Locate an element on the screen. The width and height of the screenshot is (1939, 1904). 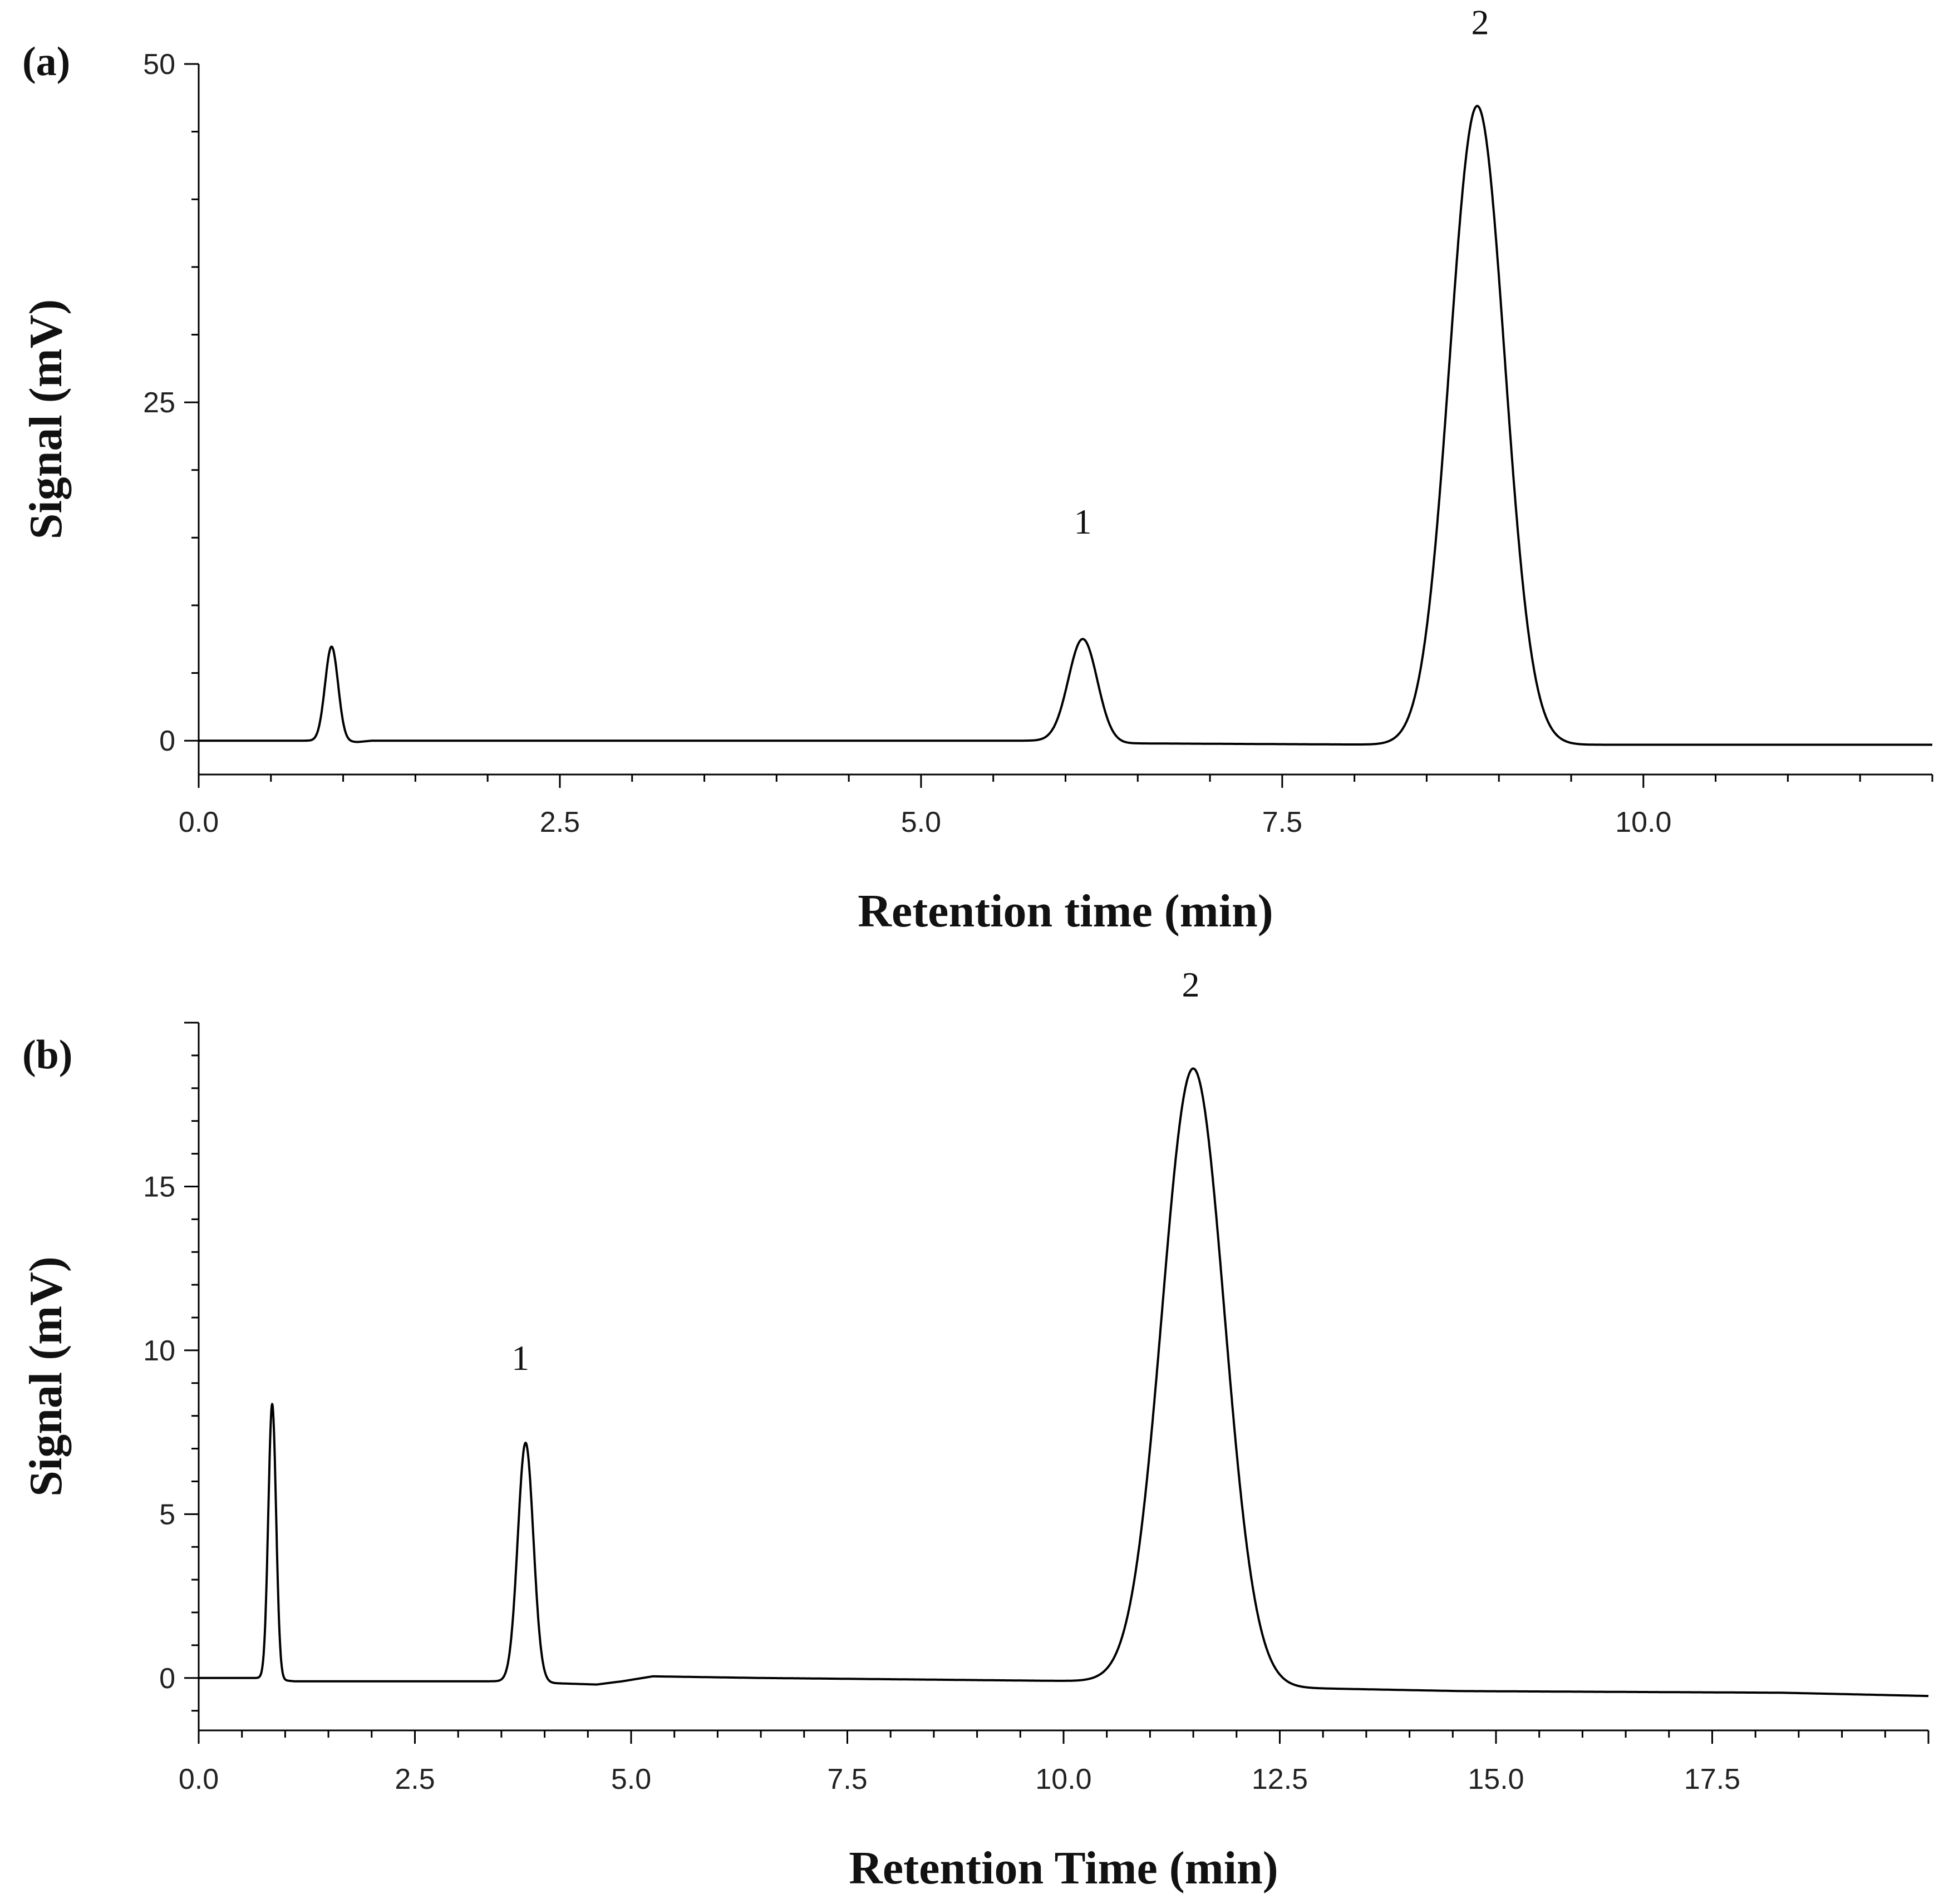
panel-label: (b) is located at coordinates (47, 1055).